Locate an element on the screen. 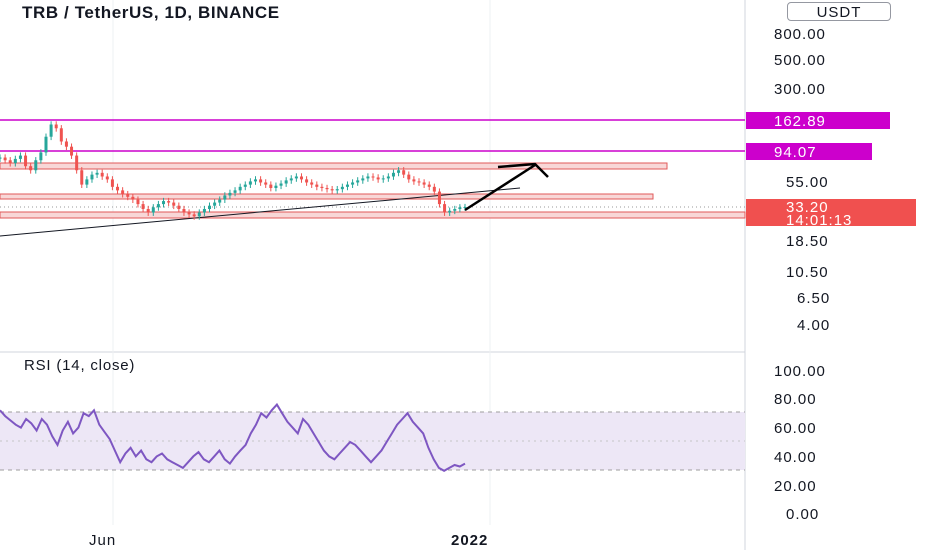 This screenshot has width=932, height=555. time-tick-jun: Jun is located at coordinates (102, 540).